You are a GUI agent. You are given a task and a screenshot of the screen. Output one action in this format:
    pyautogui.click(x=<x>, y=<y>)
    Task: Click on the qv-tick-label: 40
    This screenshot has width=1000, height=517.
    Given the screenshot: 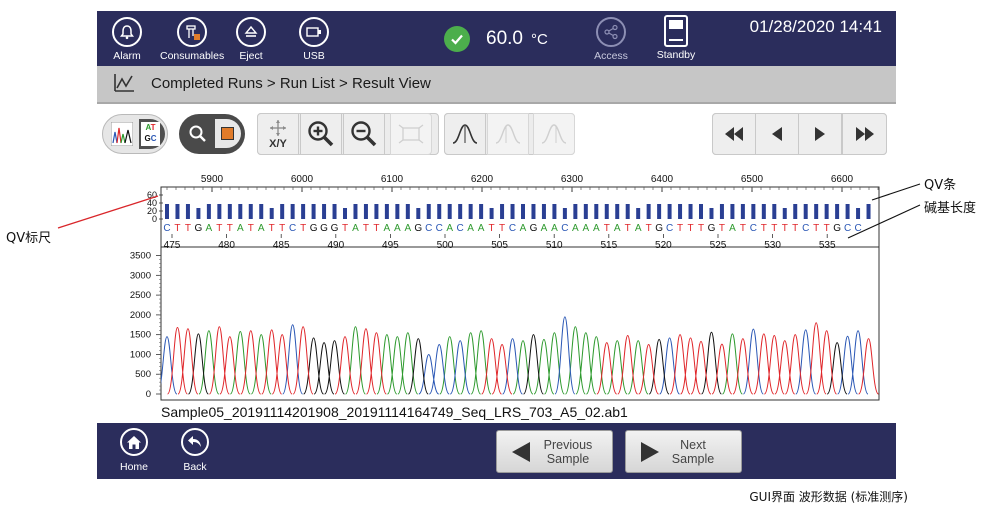 What is the action you would take?
    pyautogui.click(x=152, y=203)
    